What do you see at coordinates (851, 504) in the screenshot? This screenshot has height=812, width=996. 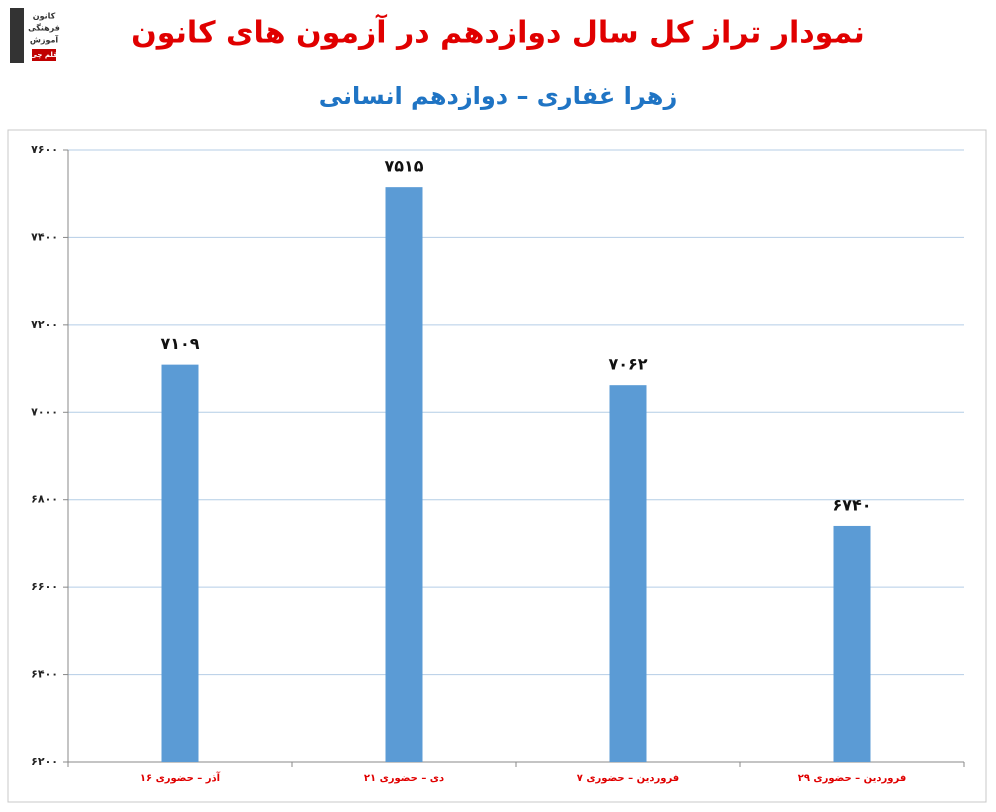 I see `value-label: ۶۷۴۰` at bounding box center [851, 504].